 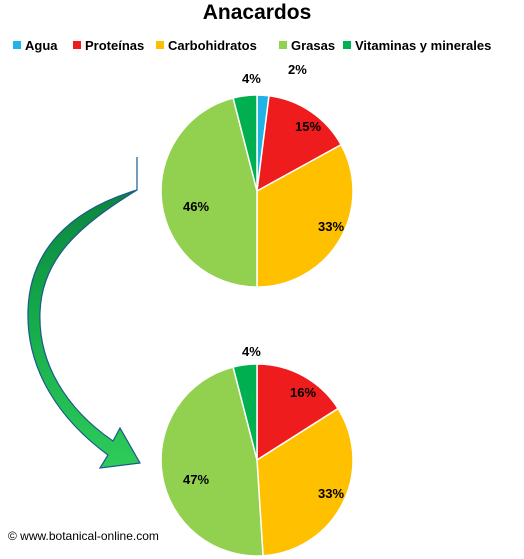 What do you see at coordinates (313, 45) in the screenshot?
I see `legend-entry: Grasas` at bounding box center [313, 45].